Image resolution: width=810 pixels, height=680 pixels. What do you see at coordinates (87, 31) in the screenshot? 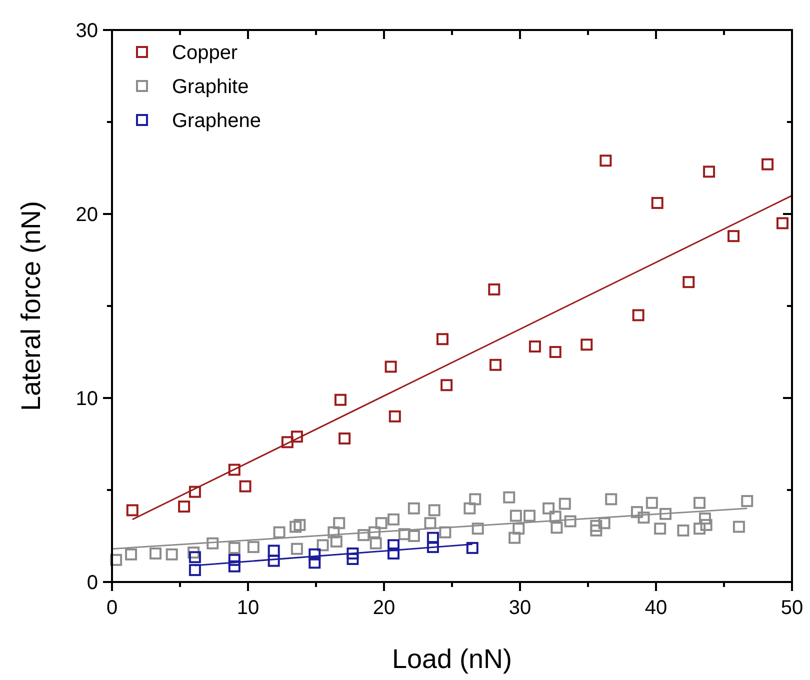
I see `y-tick-label: 30` at bounding box center [87, 31].